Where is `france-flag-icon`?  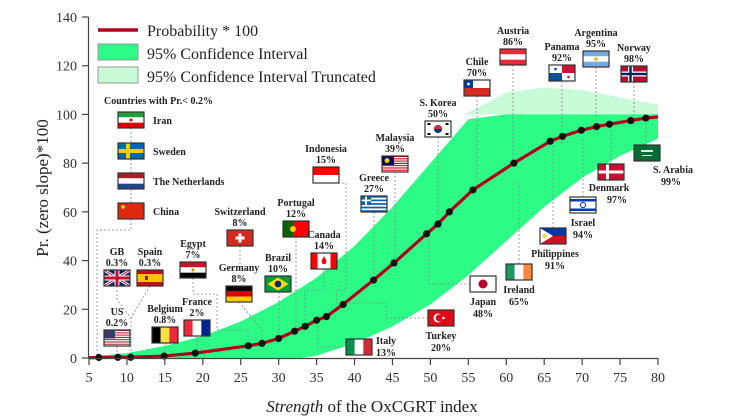 france-flag-icon is located at coordinates (197, 328).